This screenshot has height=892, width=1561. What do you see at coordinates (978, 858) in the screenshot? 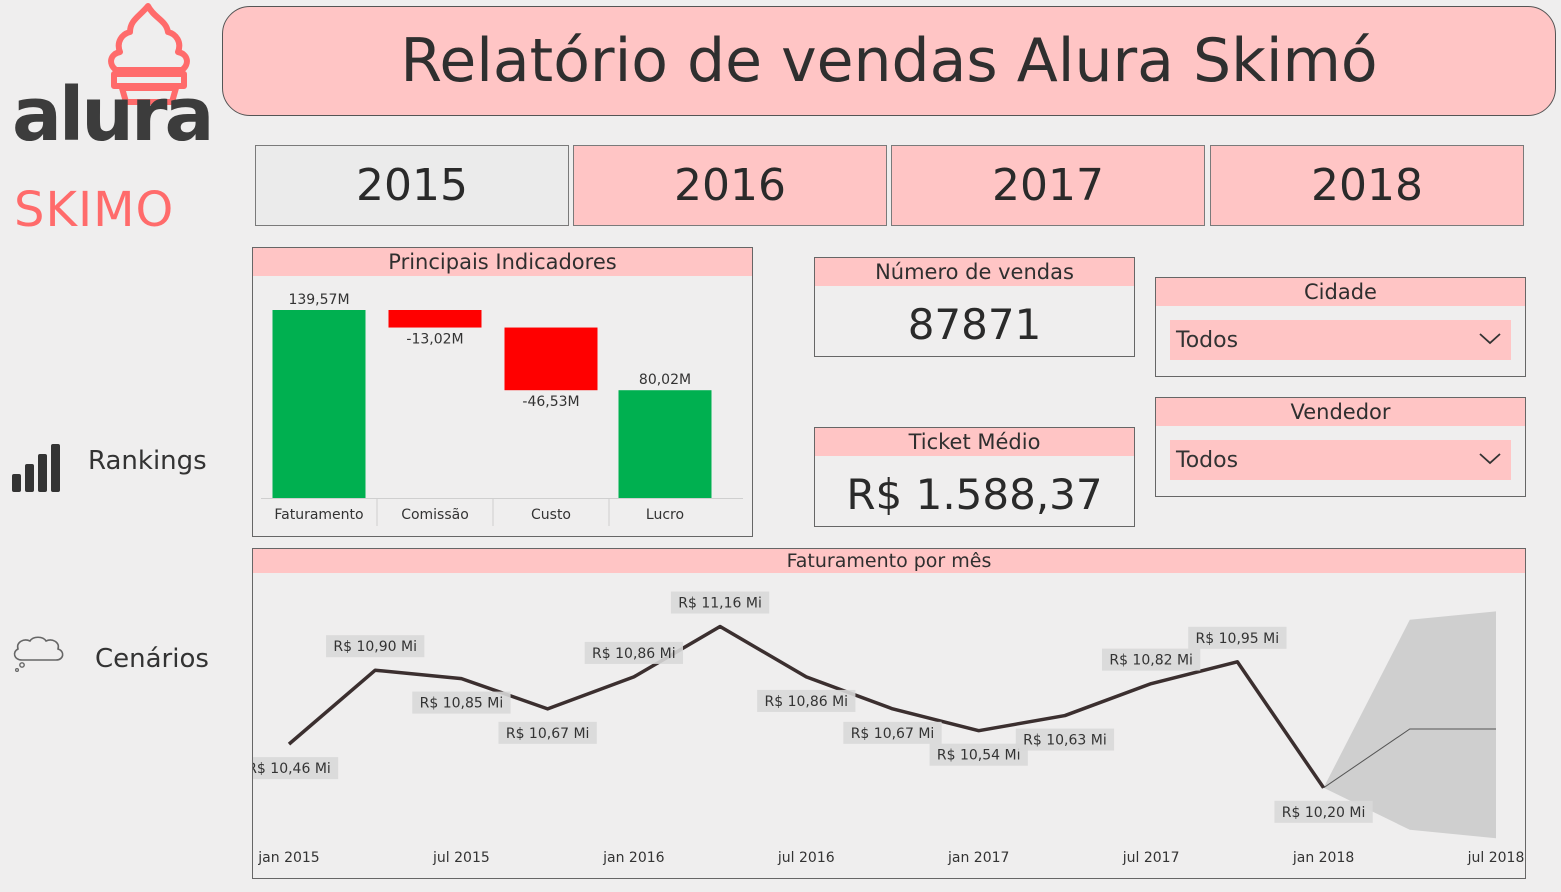
I see `x-tick-label: jan 2017` at bounding box center [978, 858].